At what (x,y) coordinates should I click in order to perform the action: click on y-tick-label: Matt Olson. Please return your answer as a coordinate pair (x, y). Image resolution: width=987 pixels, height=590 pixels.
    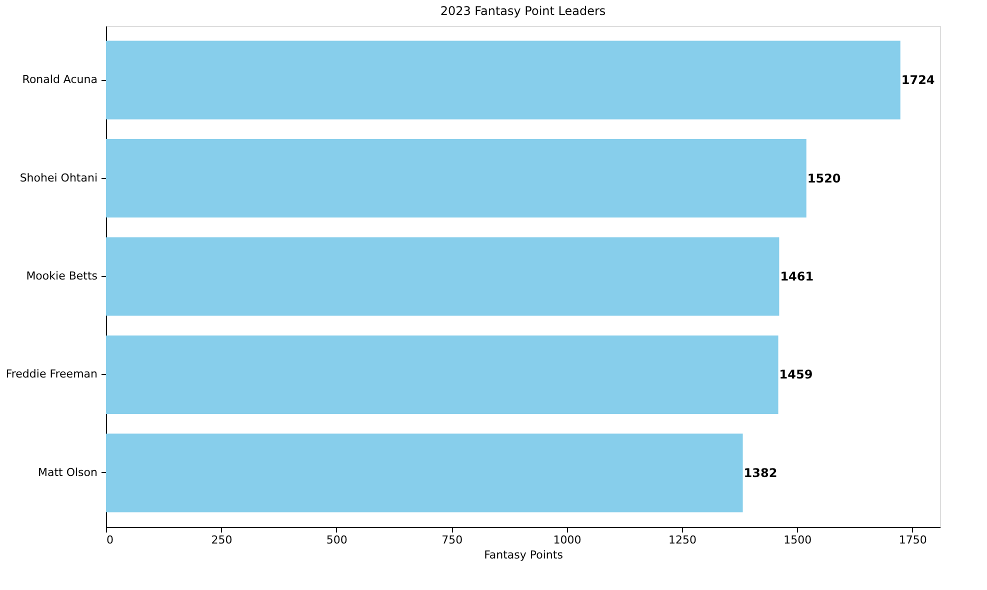
    Looking at the image, I should click on (68, 472).